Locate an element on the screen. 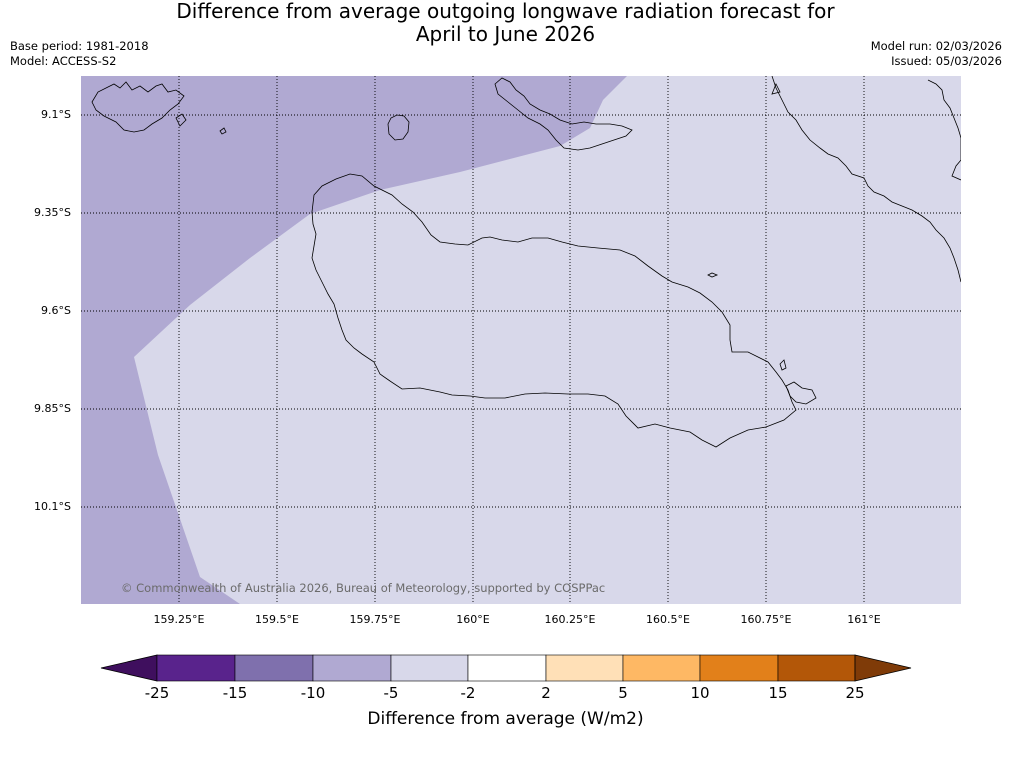 The width and height of the screenshot is (1011, 758). model-run: Model run: 02/03/2026 is located at coordinates (936, 46).